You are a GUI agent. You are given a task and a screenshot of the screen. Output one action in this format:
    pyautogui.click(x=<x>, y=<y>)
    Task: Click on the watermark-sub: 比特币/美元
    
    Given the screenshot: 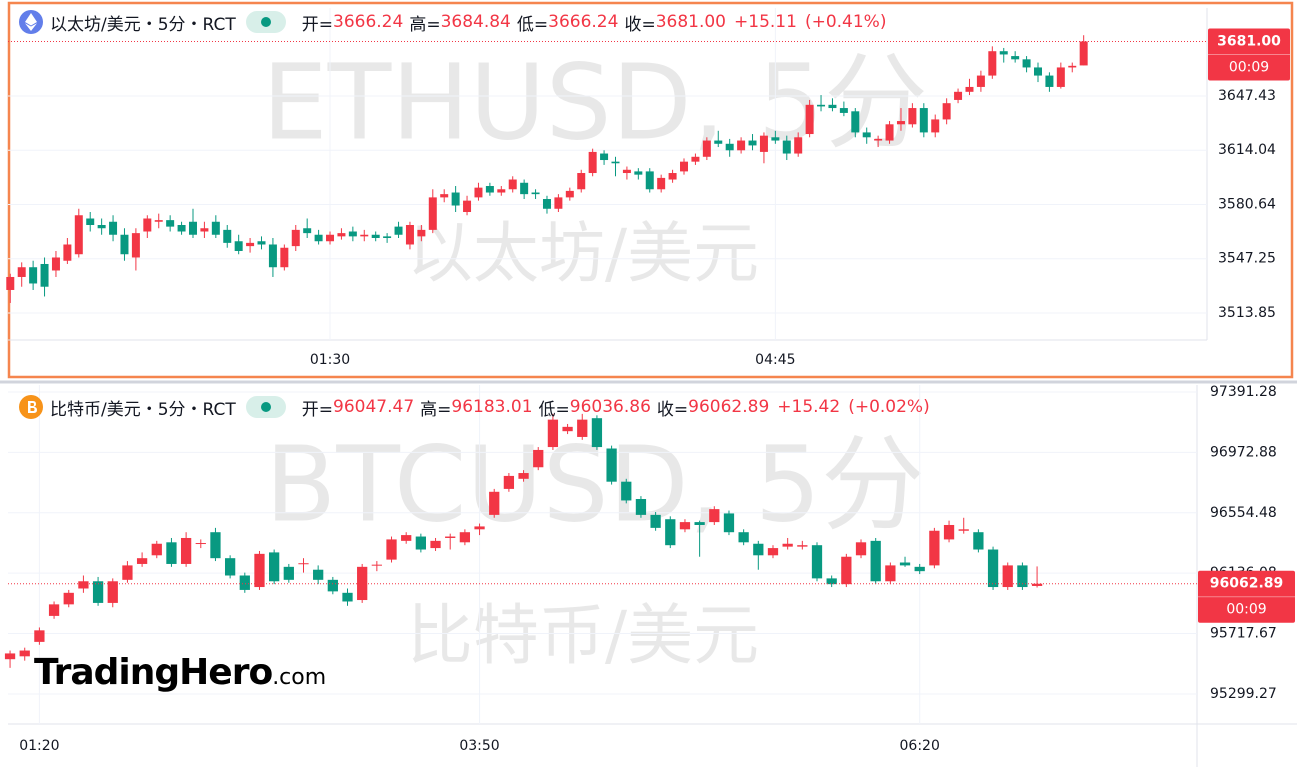 What is the action you would take?
    pyautogui.click(x=583, y=635)
    